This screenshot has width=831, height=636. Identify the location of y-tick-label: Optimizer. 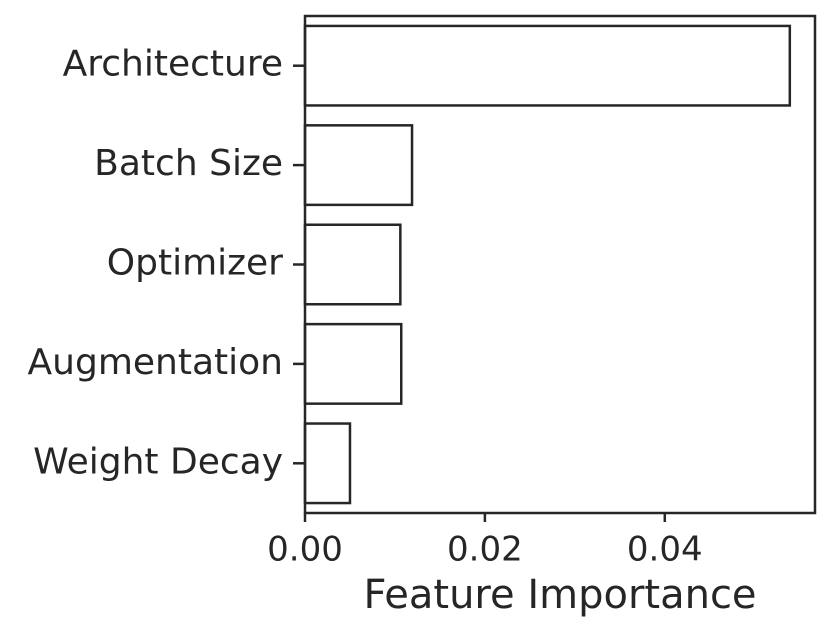
(195, 263).